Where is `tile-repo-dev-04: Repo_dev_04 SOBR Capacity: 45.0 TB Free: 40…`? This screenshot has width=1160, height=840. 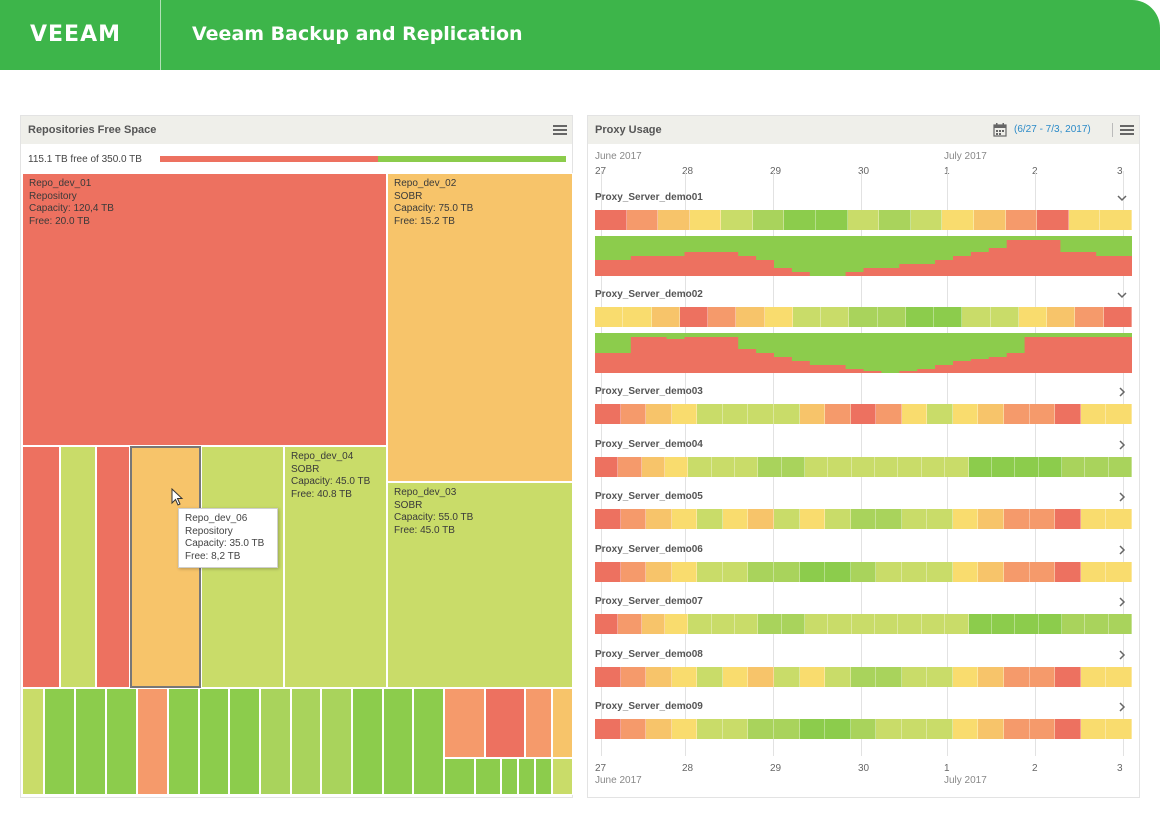
tile-repo-dev-04: Repo_dev_04 SOBR Capacity: 45.0 TB Free: 40… is located at coordinates (335, 567).